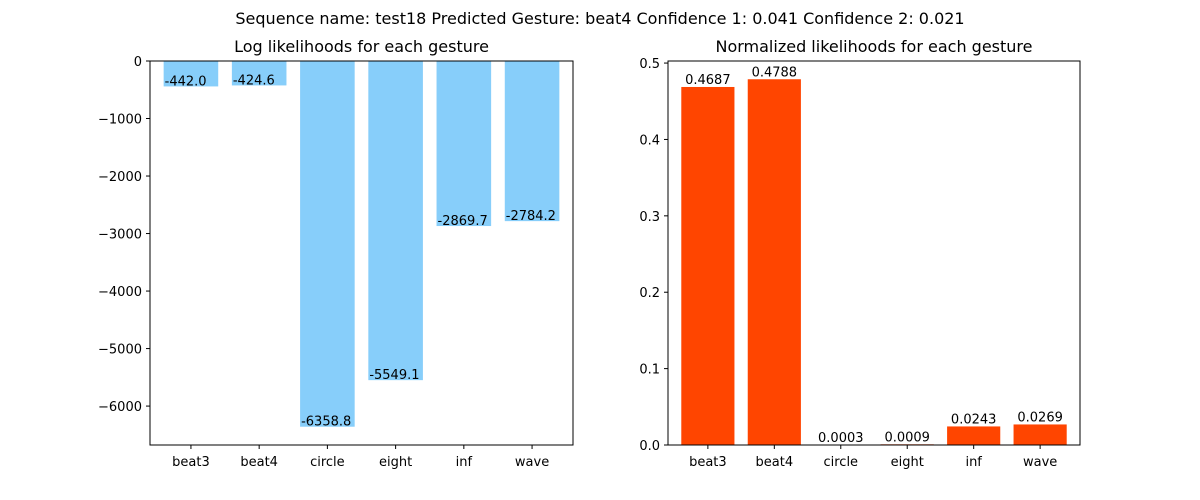 The image size is (1200, 500). Describe the element at coordinates (649, 217) in the screenshot. I see `norm-ytick-label: 0.3` at that location.